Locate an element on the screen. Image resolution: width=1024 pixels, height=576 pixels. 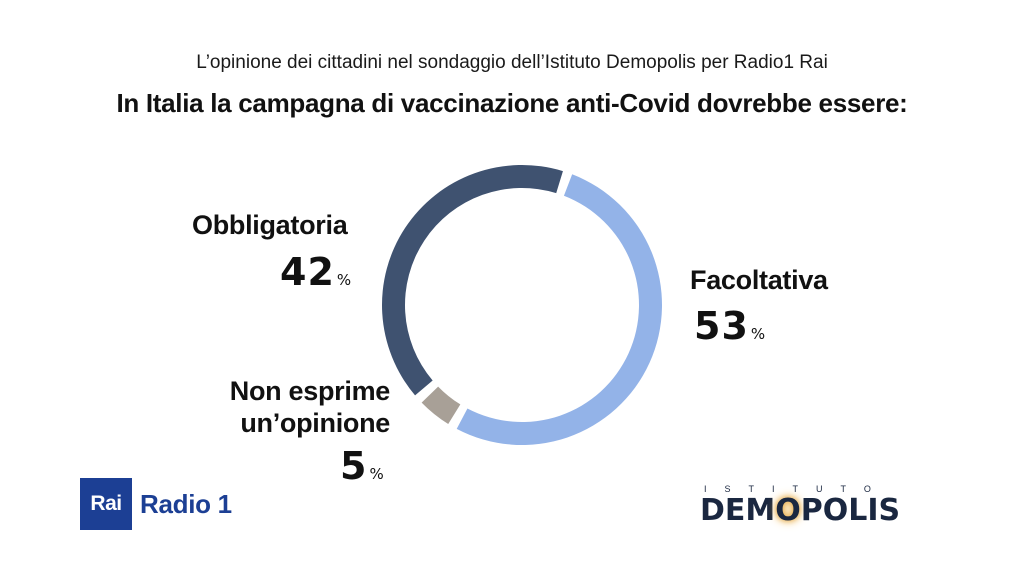
rai-logo-box: Rai is located at coordinates (106, 504).